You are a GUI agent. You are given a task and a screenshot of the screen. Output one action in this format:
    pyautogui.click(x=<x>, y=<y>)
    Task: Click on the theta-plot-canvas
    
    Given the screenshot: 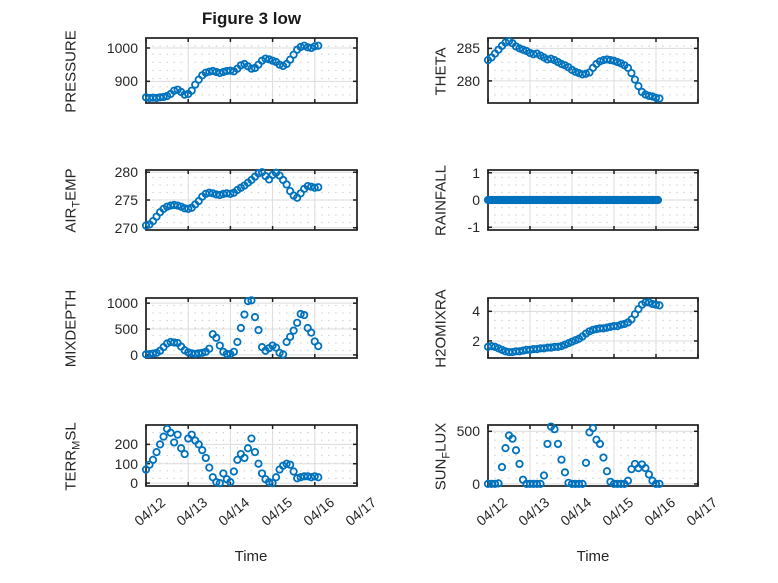 What is the action you would take?
    pyautogui.click(x=593, y=70)
    